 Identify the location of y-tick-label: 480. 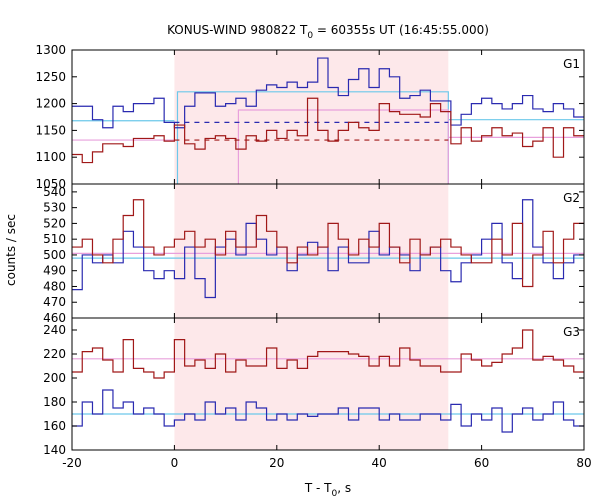
(54, 286).